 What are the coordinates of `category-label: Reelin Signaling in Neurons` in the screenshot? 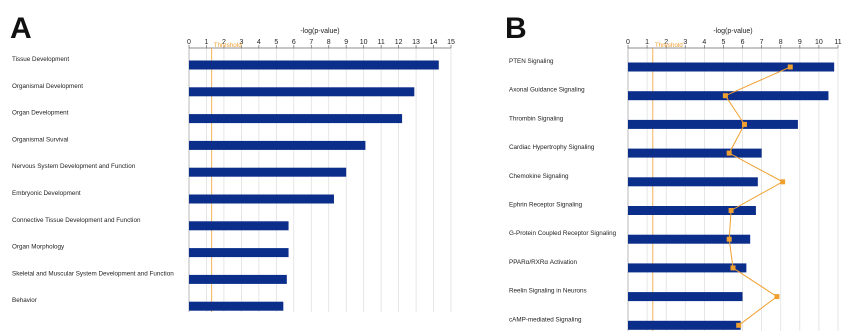 It's located at (548, 291).